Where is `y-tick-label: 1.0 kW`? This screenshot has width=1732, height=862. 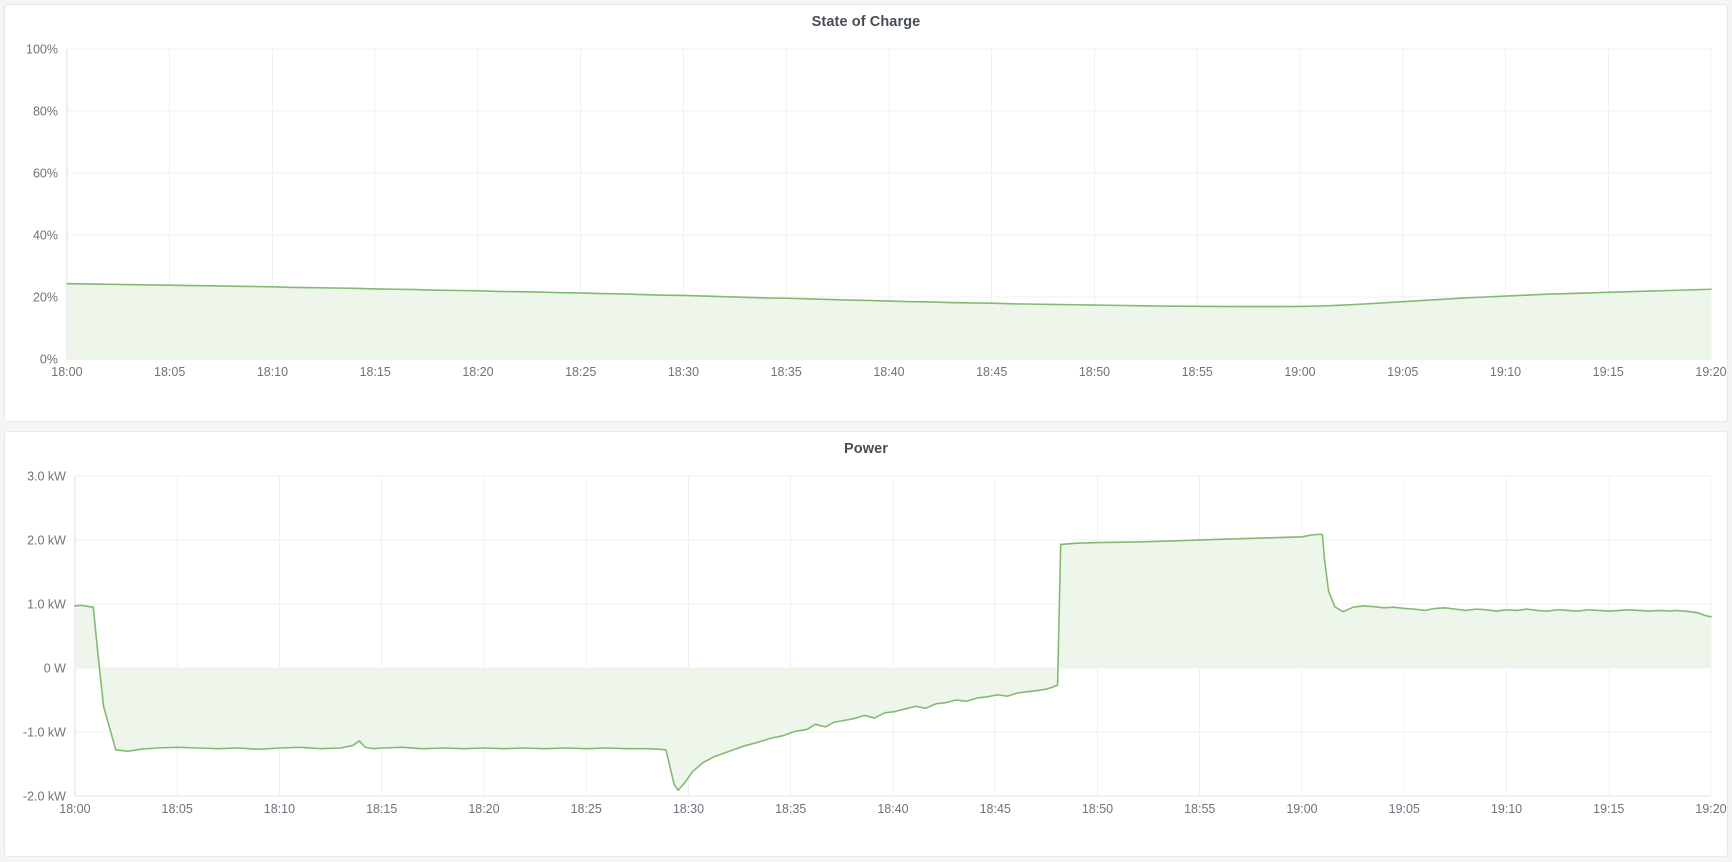 y-tick-label: 1.0 kW is located at coordinates (46, 604).